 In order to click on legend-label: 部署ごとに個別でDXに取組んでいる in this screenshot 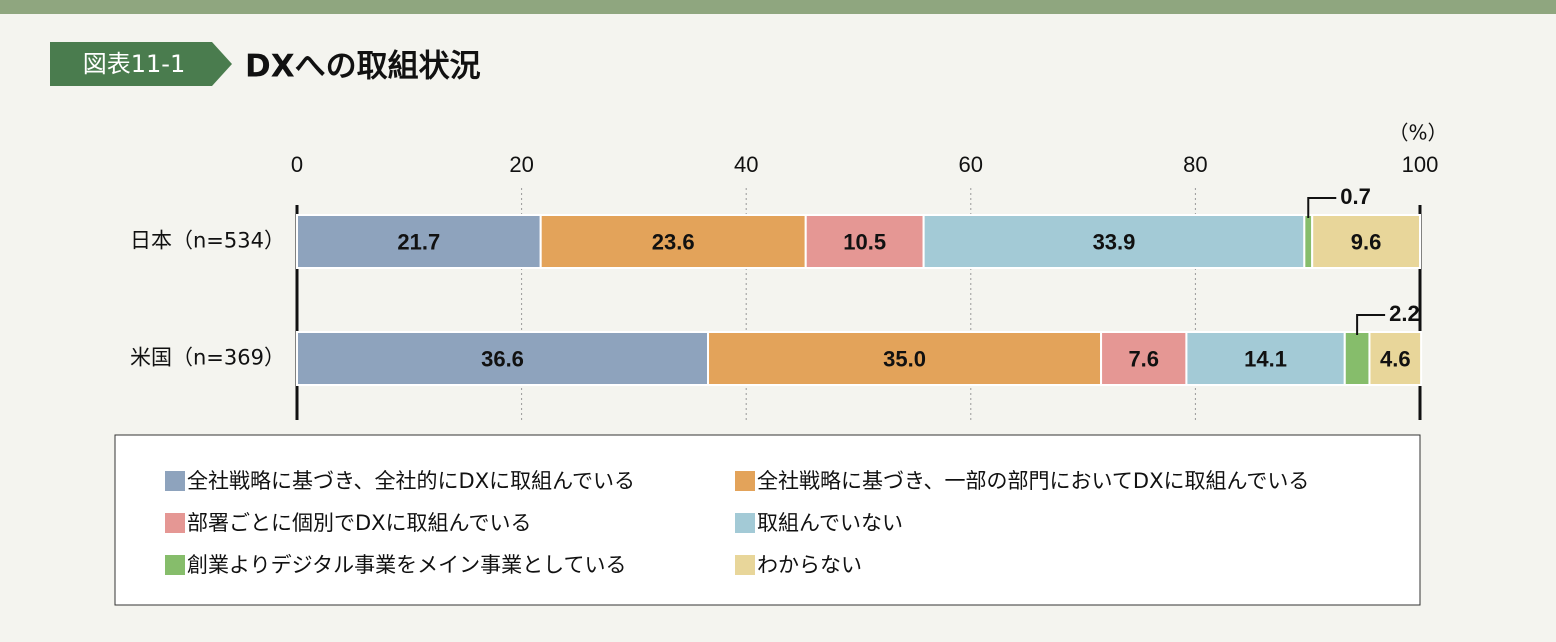, I will do `click(359, 523)`.